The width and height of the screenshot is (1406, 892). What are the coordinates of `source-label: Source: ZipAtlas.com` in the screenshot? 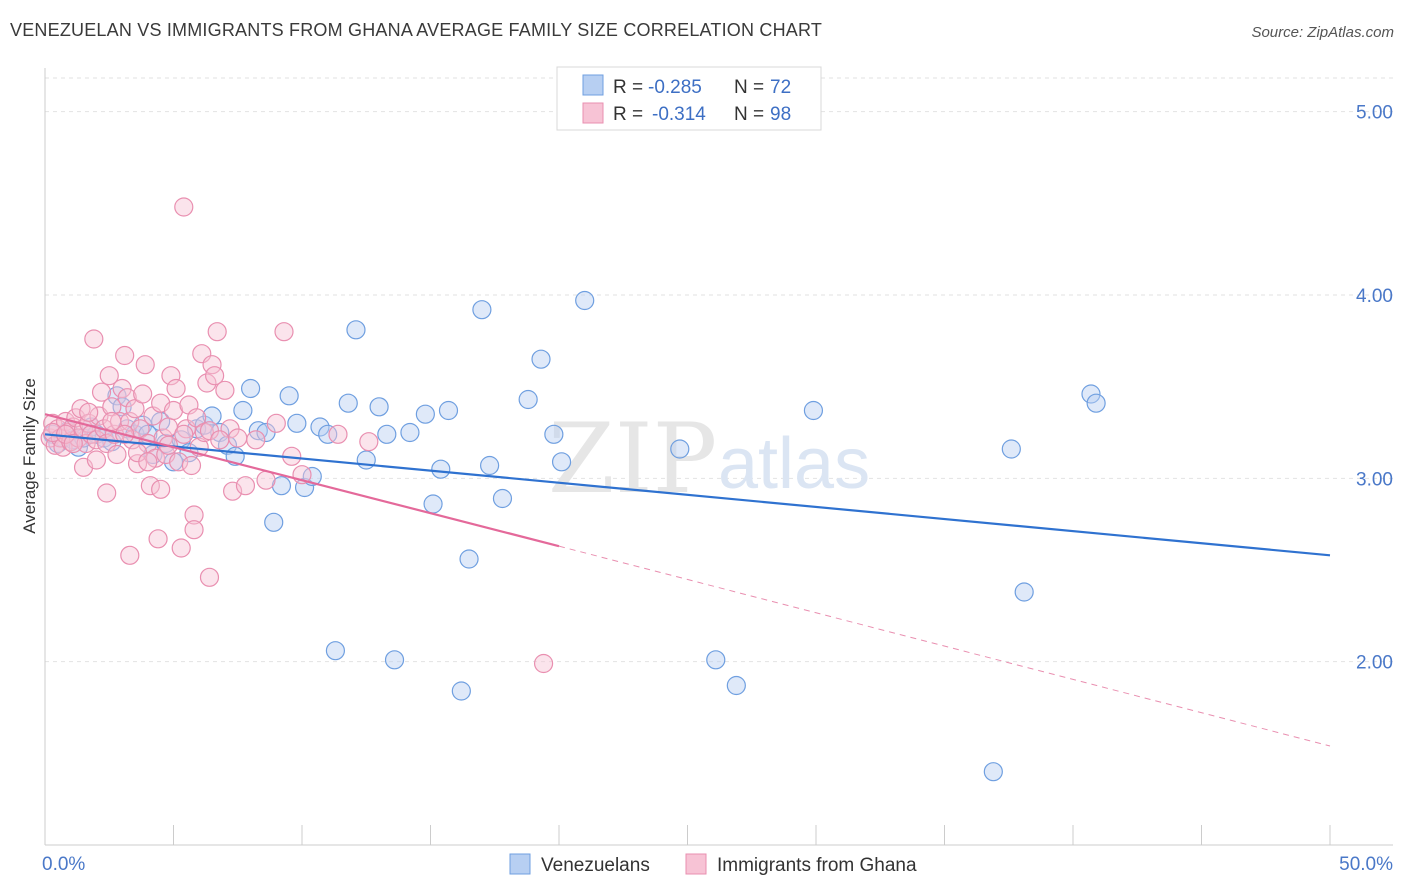 It's located at (1322, 32).